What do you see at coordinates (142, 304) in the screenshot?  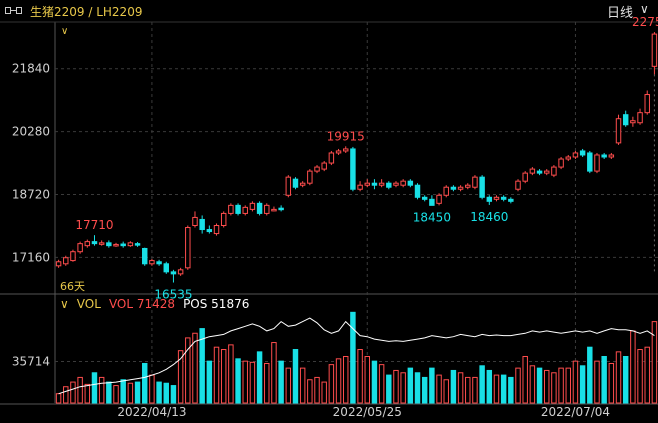 I see `vol-value: VOL 71428` at bounding box center [142, 304].